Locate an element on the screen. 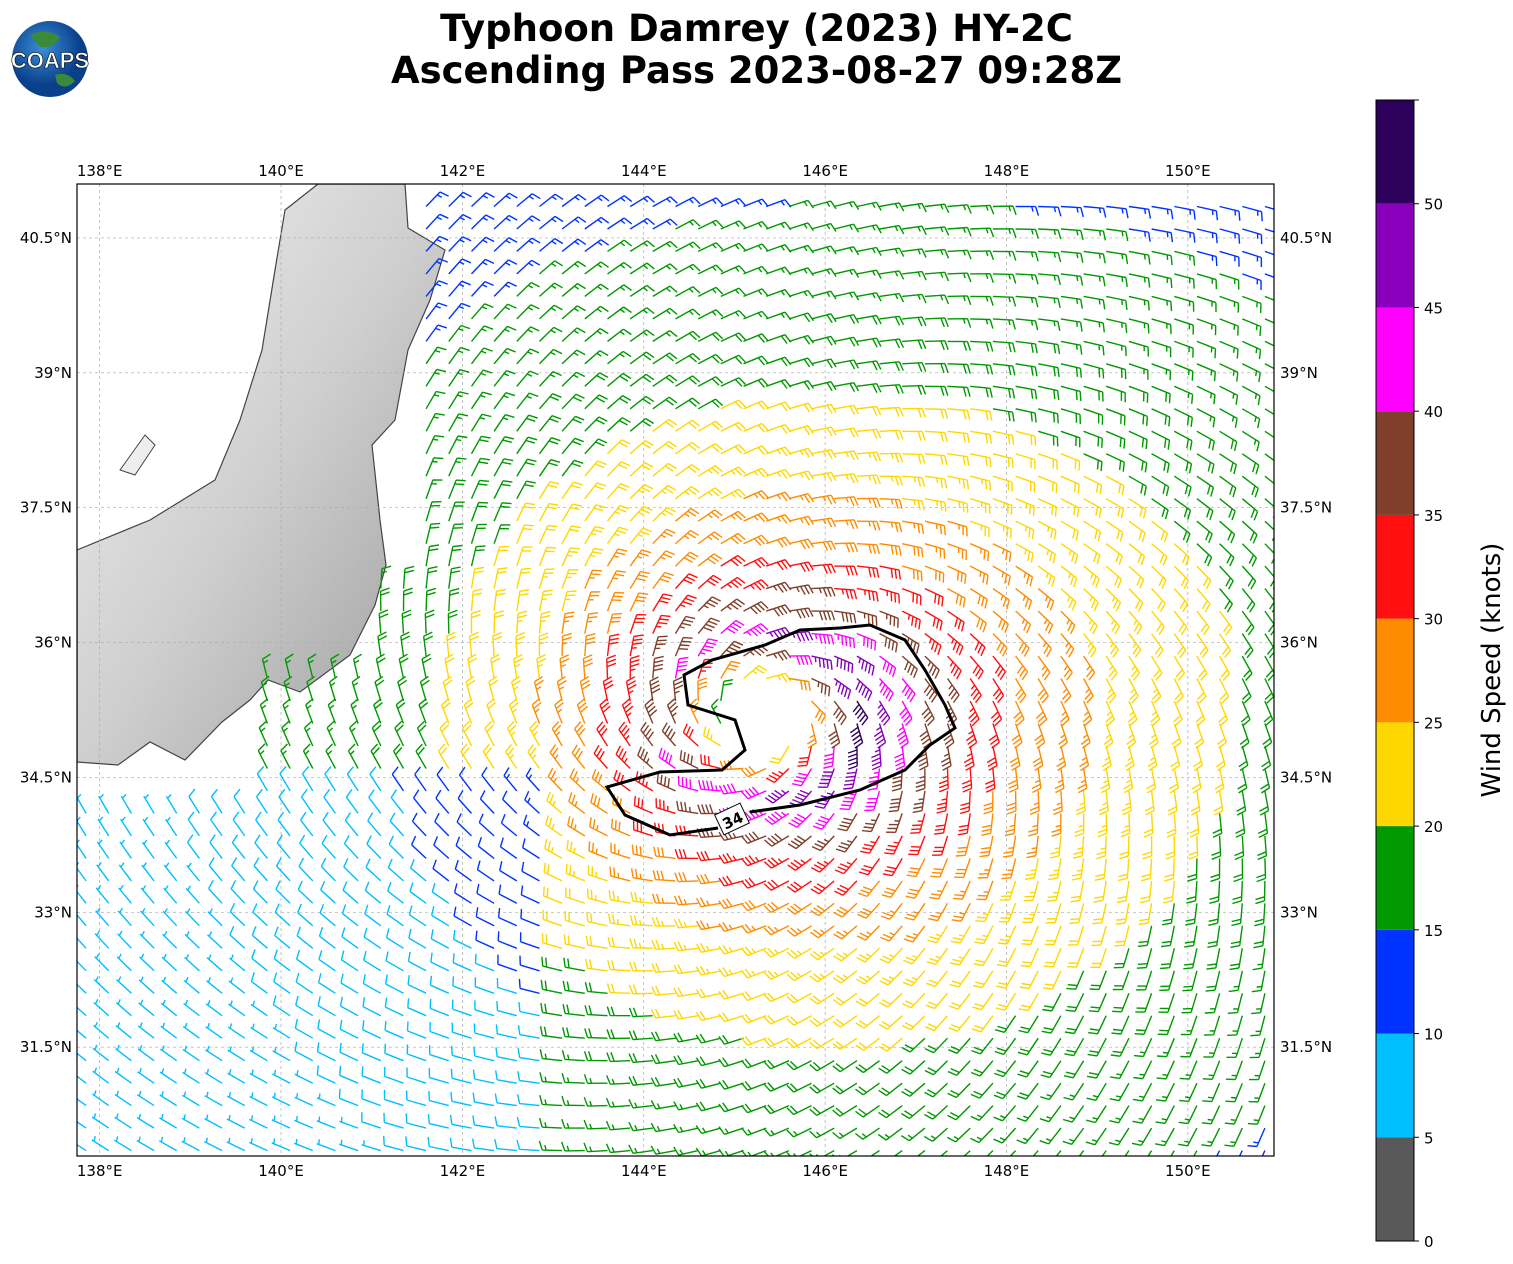  colorbar-tick-label: 15 is located at coordinates (1433, 931).